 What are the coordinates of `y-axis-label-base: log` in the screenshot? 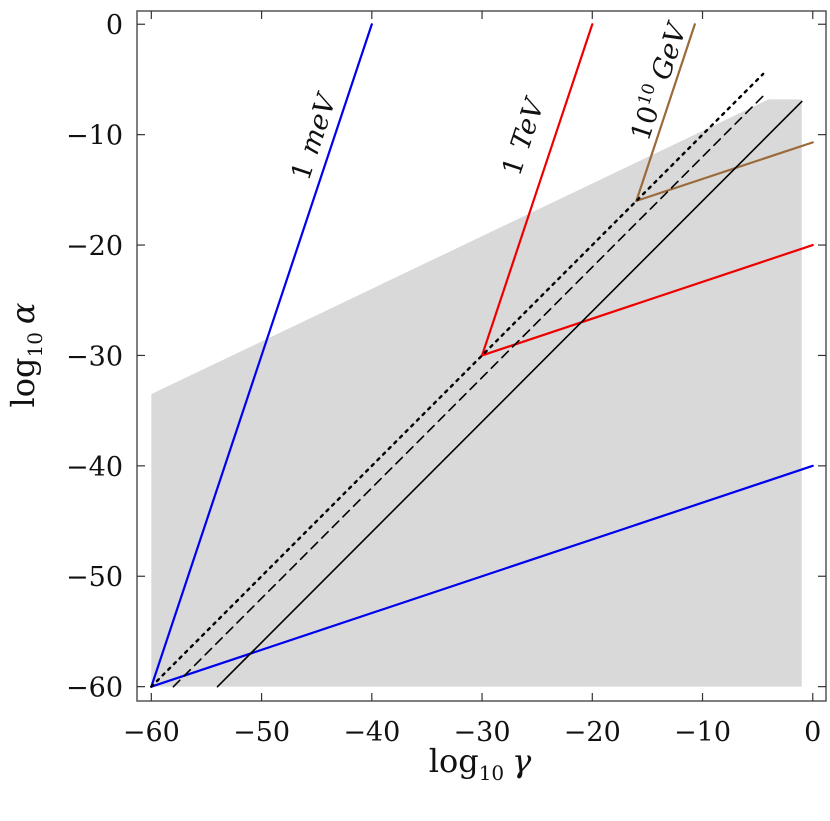 It's located at (23, 383).